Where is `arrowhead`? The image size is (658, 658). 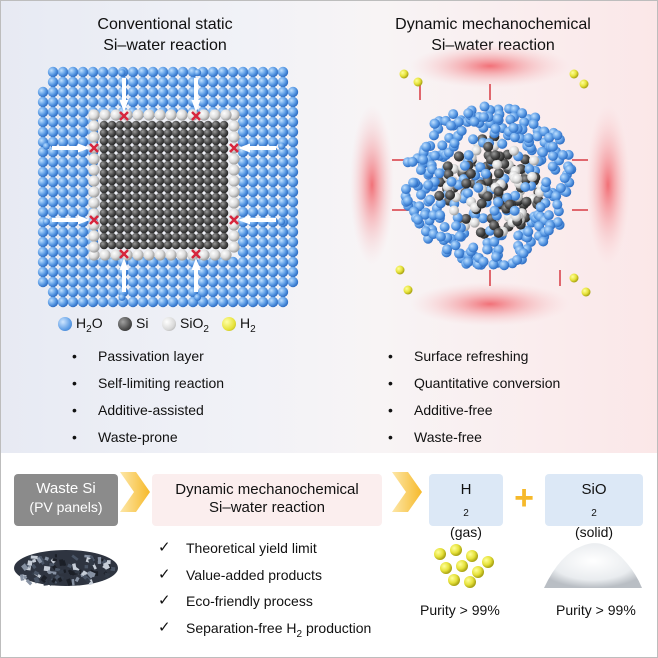
arrowhead is located at coordinates (196, 264).